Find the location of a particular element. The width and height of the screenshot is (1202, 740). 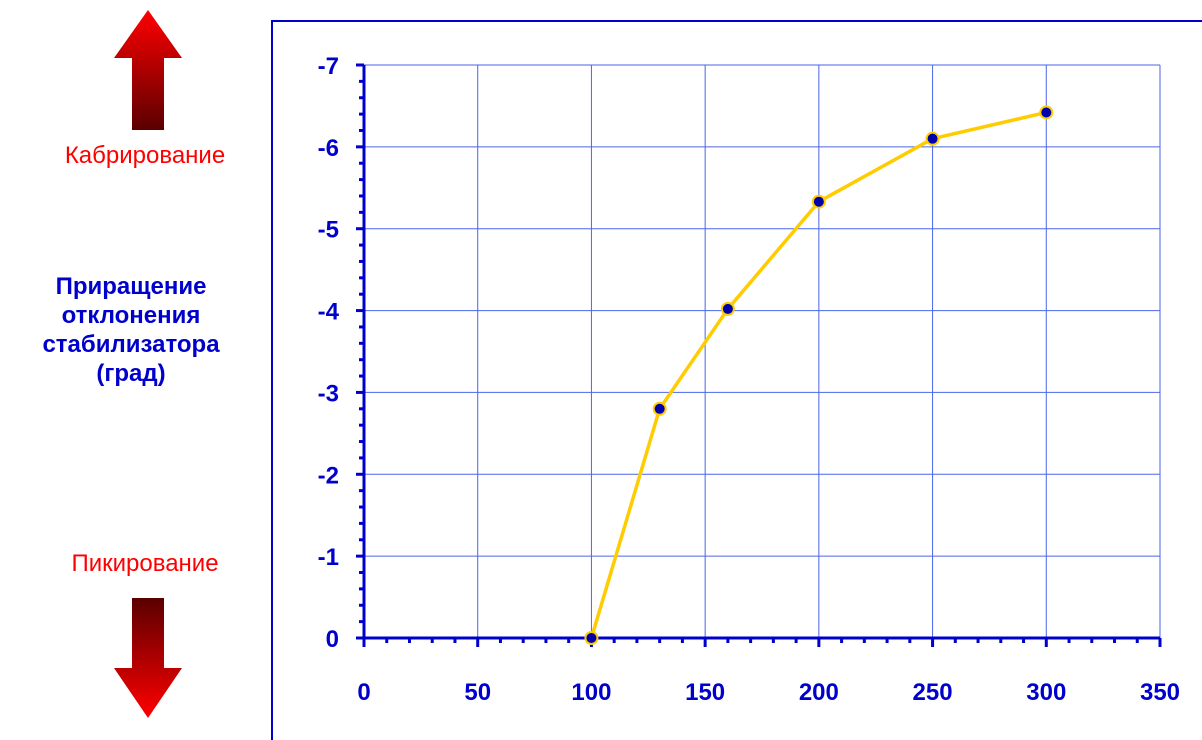

y-axis-label-line-4: (град) is located at coordinates (131, 373).